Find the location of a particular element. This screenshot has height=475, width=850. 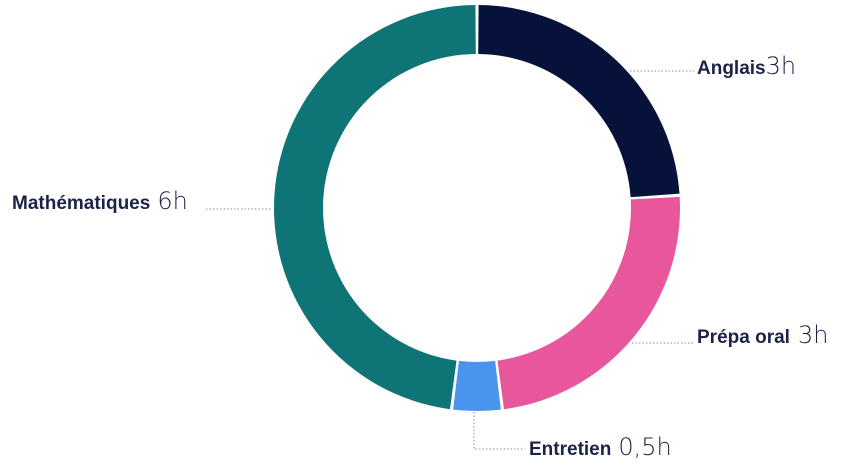

label-mathematiques: Mathématiques 6h is located at coordinates (100, 201).